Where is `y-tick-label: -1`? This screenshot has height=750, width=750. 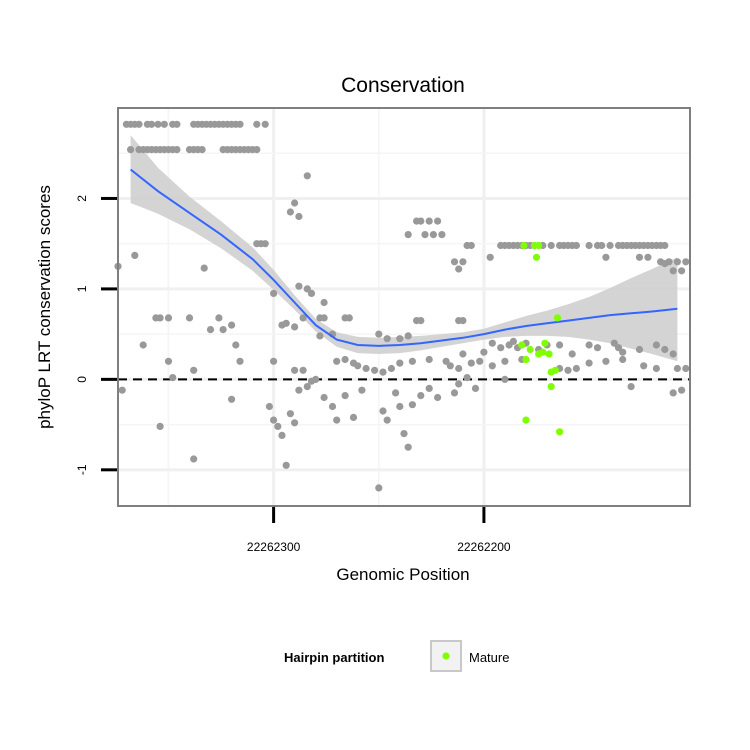
y-tick-label: -1 is located at coordinates (82, 469).